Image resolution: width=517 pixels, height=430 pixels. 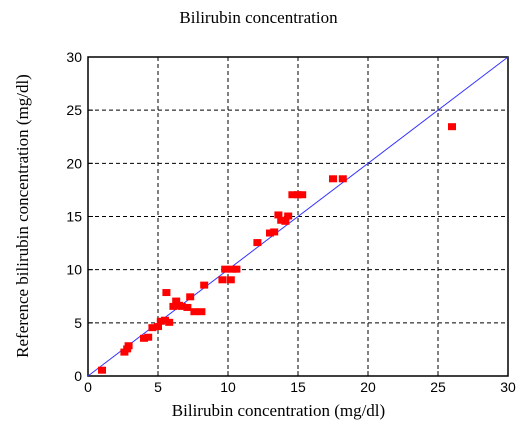 I want to click on x-tick-label: 0, so click(x=88, y=387).